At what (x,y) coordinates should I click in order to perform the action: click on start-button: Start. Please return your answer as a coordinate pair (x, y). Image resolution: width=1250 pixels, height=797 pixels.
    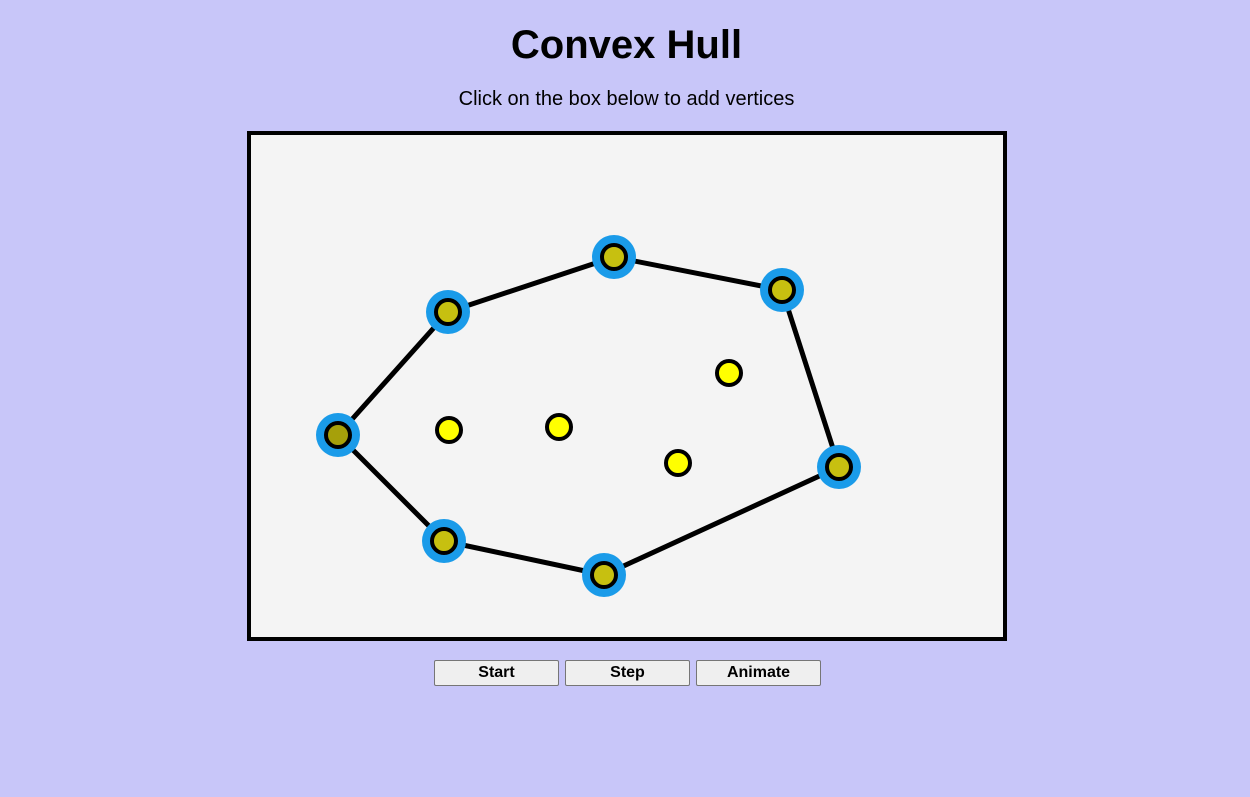
    Looking at the image, I should click on (496, 673).